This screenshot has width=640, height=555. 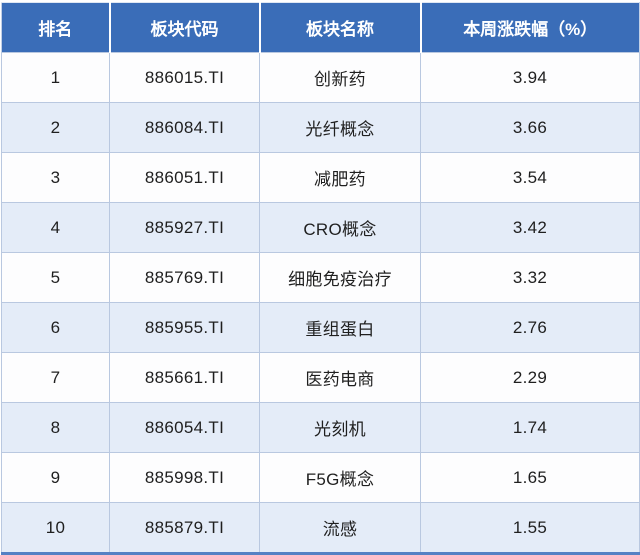 What do you see at coordinates (340, 327) in the screenshot?
I see `cell-name: 重组蛋白` at bounding box center [340, 327].